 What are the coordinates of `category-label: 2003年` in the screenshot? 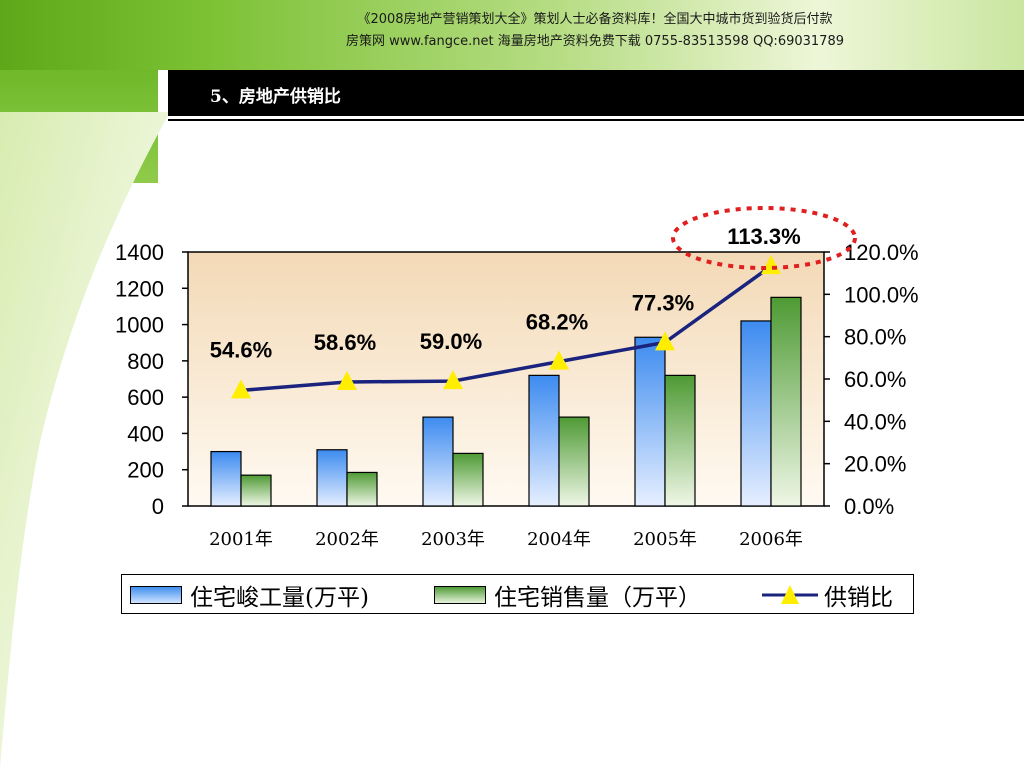 It's located at (453, 539).